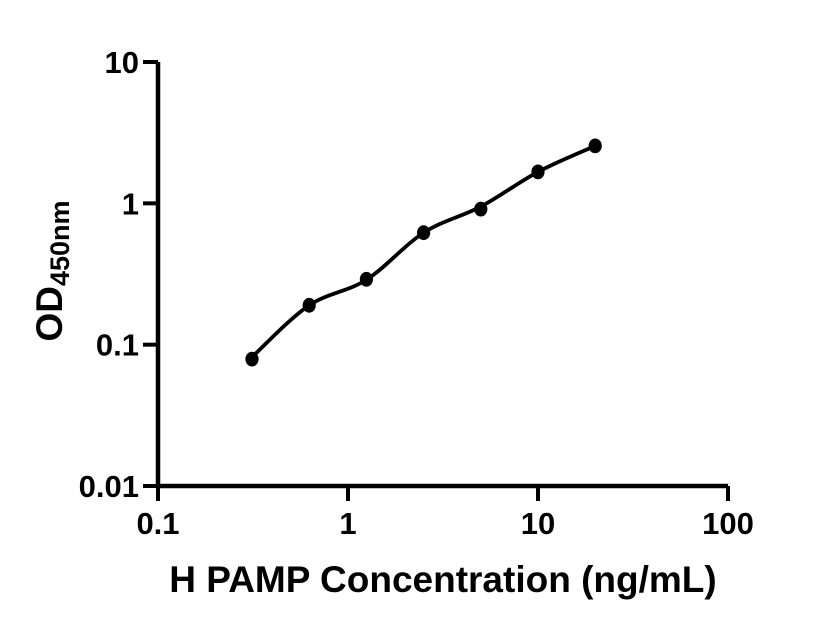  I want to click on y-tick-label: 1, so click(130, 203).